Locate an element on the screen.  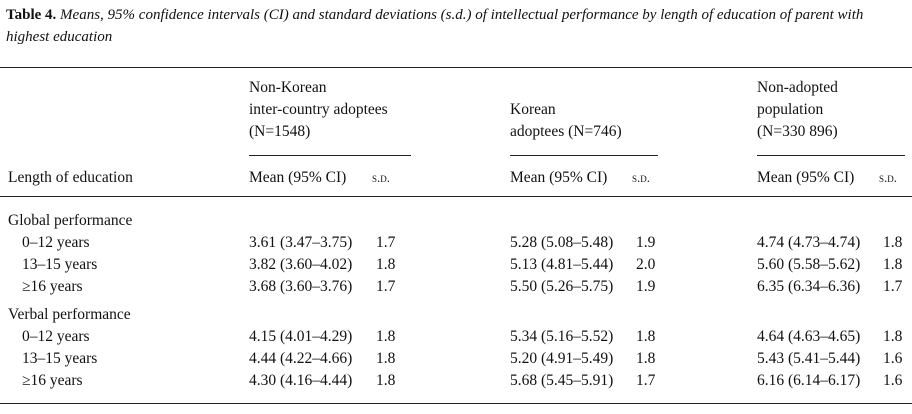
cell-mean: 3.82 (3.60–4.02) is located at coordinates (301, 264).